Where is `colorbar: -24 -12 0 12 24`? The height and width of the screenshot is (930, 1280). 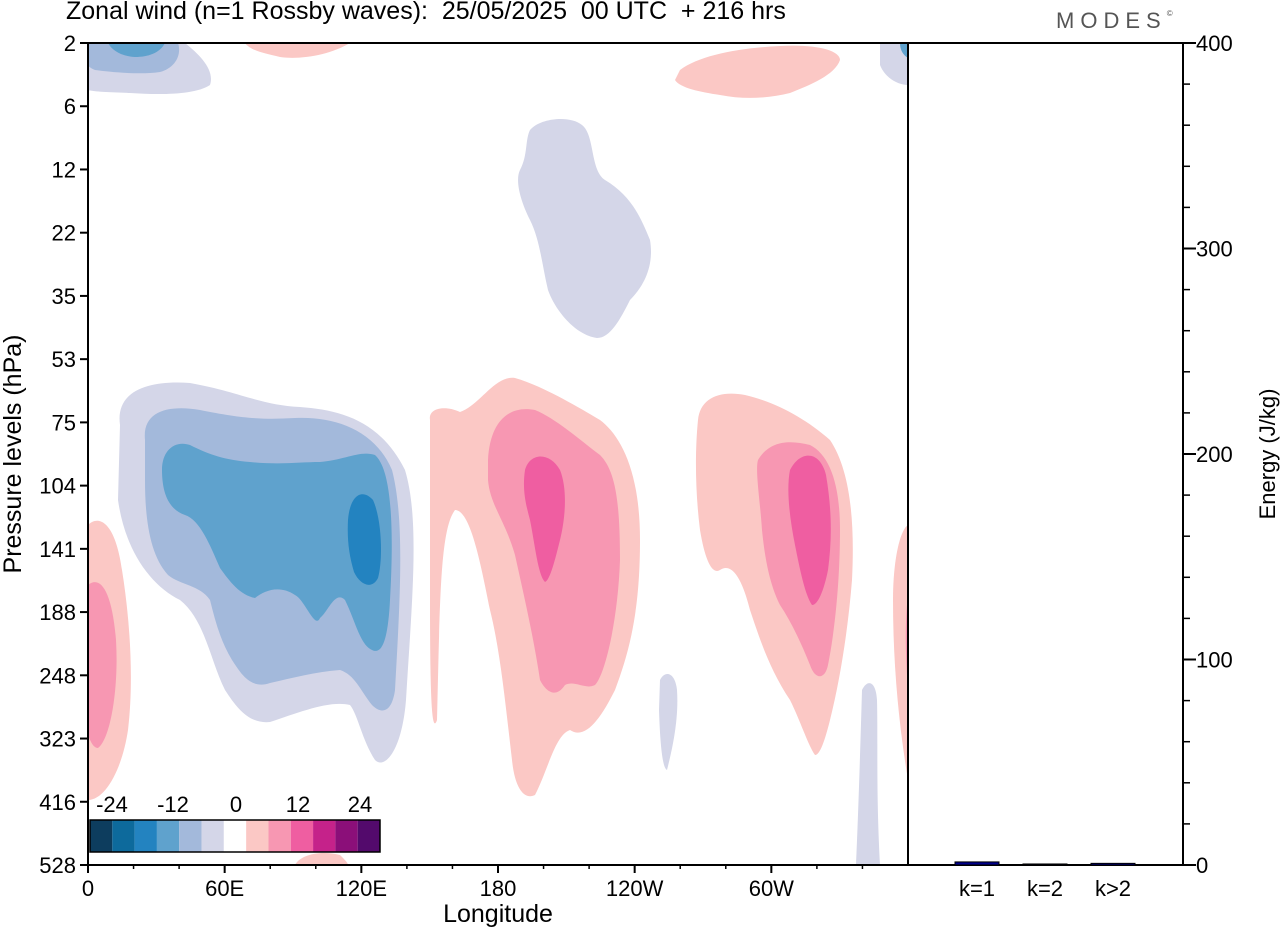 colorbar: -24 -12 0 12 24 is located at coordinates (235, 822).